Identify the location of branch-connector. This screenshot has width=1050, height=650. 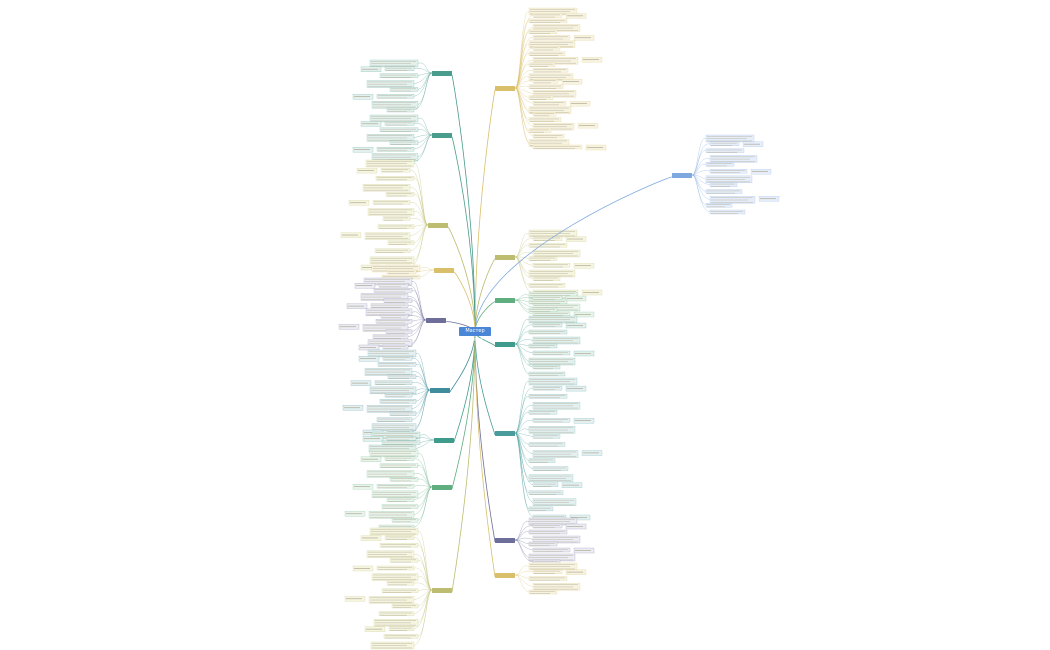
(463, 462).